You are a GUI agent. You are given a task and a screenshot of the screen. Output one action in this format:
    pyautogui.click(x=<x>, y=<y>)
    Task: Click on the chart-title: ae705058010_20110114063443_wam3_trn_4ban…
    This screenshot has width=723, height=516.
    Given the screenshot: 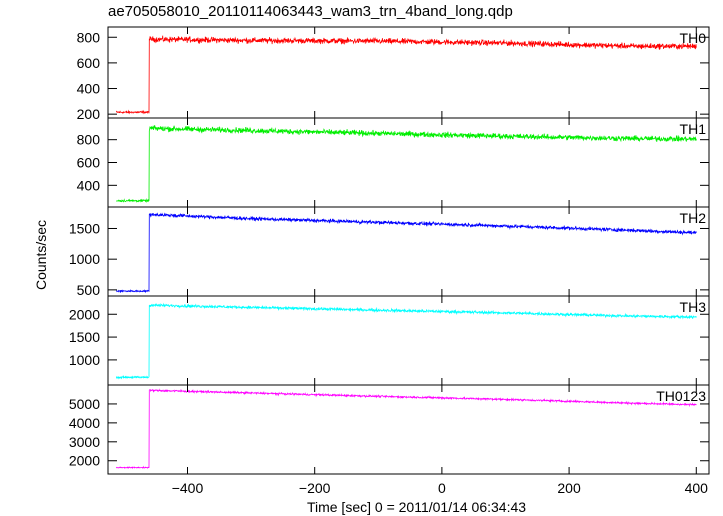 What is the action you would take?
    pyautogui.click(x=310, y=11)
    